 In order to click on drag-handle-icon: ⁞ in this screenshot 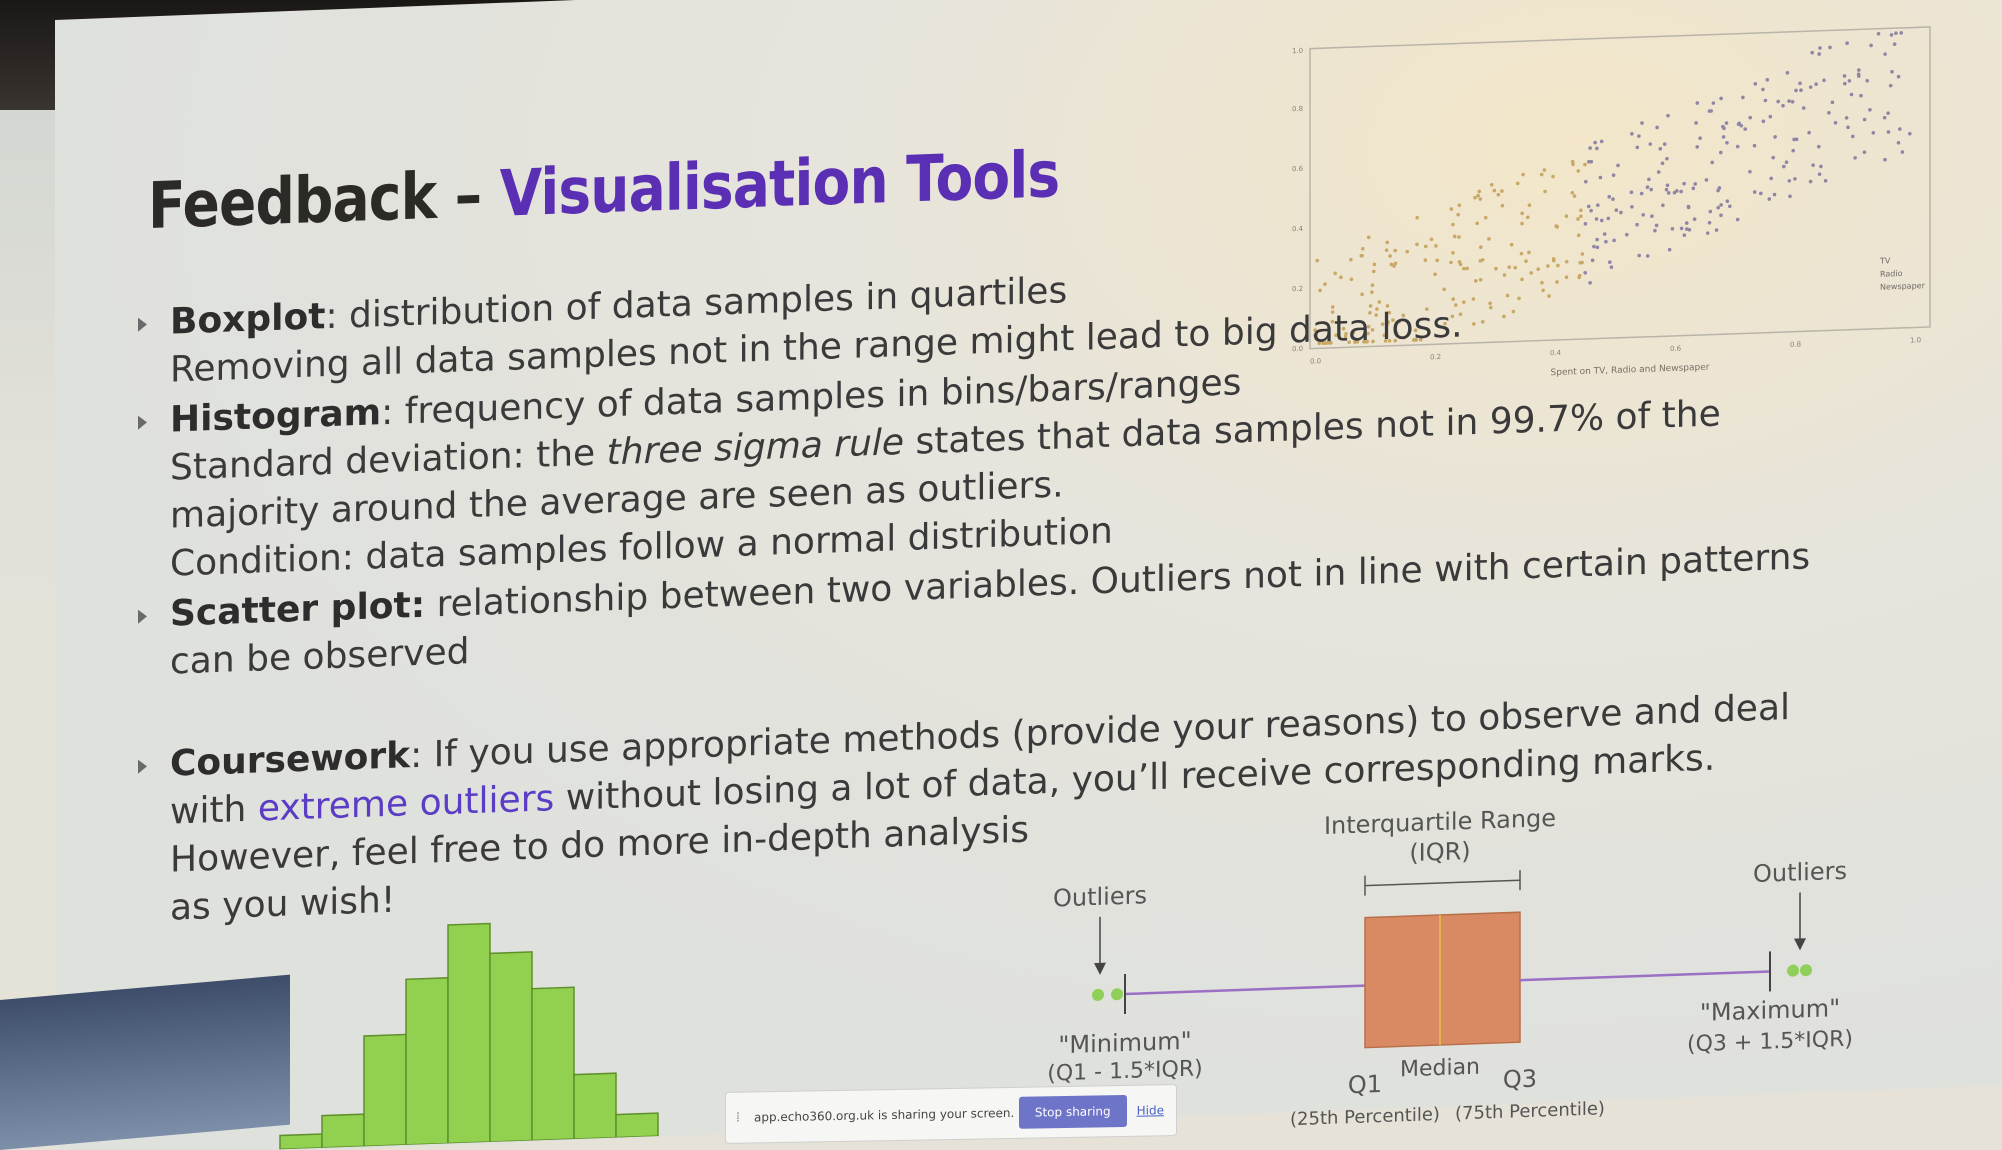, I will do `click(738, 1117)`.